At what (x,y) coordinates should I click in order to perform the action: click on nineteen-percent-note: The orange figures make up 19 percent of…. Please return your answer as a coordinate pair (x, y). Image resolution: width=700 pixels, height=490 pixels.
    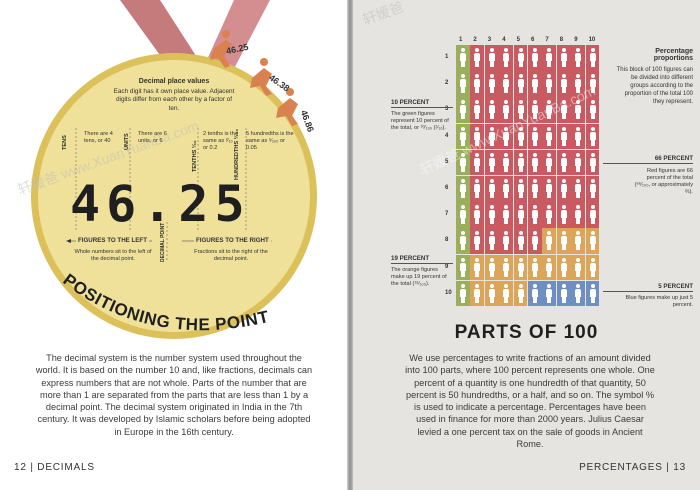
    Looking at the image, I should click on (419, 277).